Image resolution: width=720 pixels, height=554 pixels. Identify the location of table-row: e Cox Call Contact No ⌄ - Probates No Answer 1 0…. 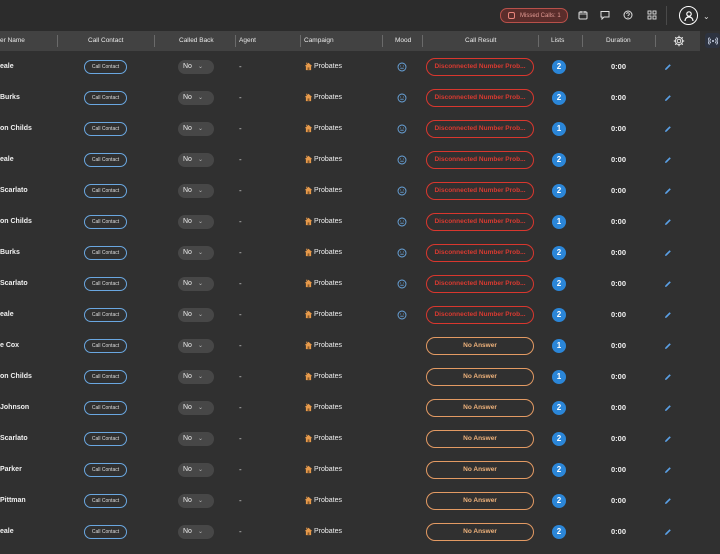
(350, 345).